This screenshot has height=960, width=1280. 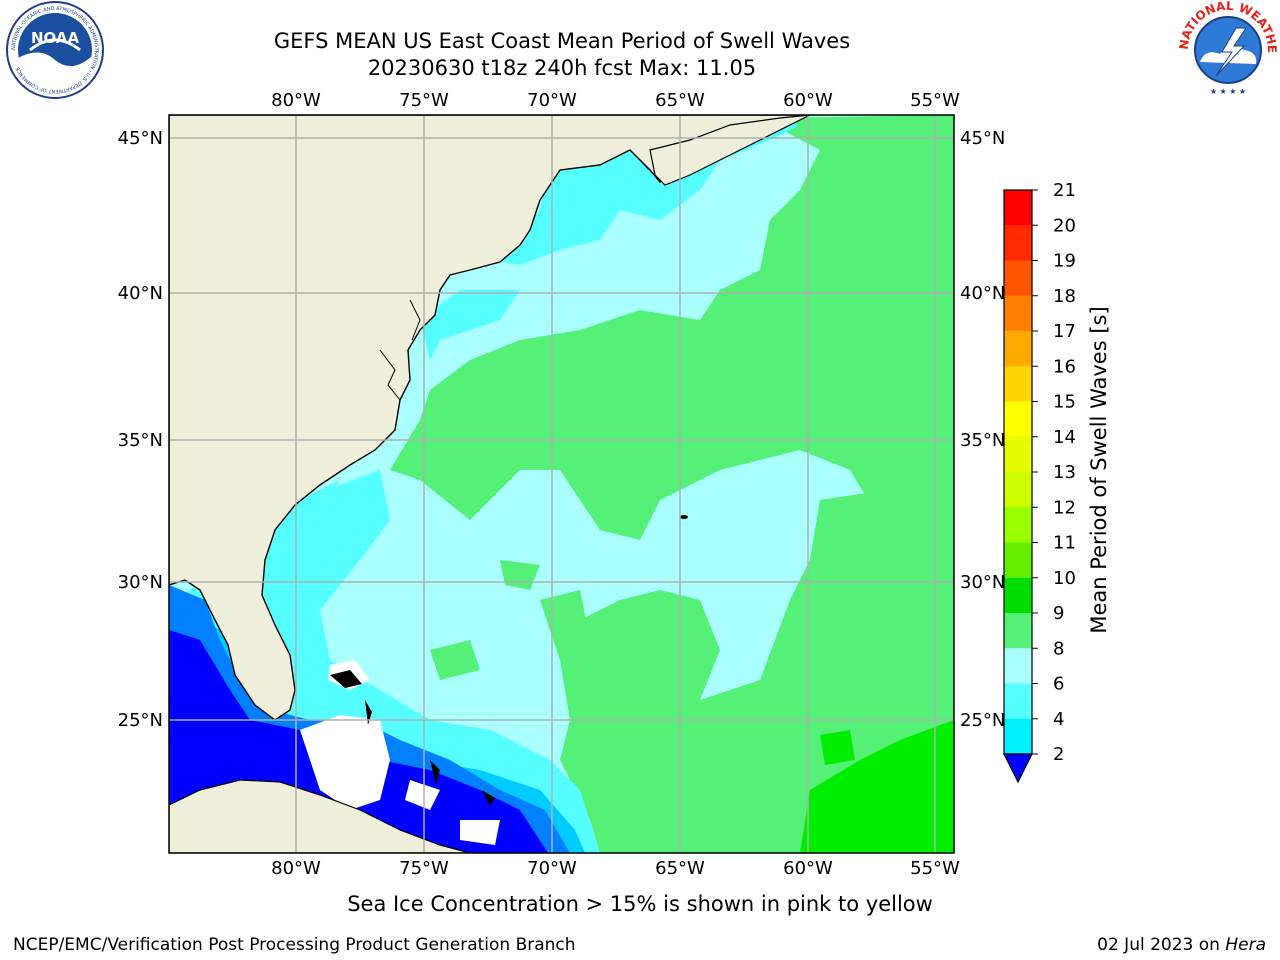 I want to click on land-maritimes, so click(x=730, y=150).